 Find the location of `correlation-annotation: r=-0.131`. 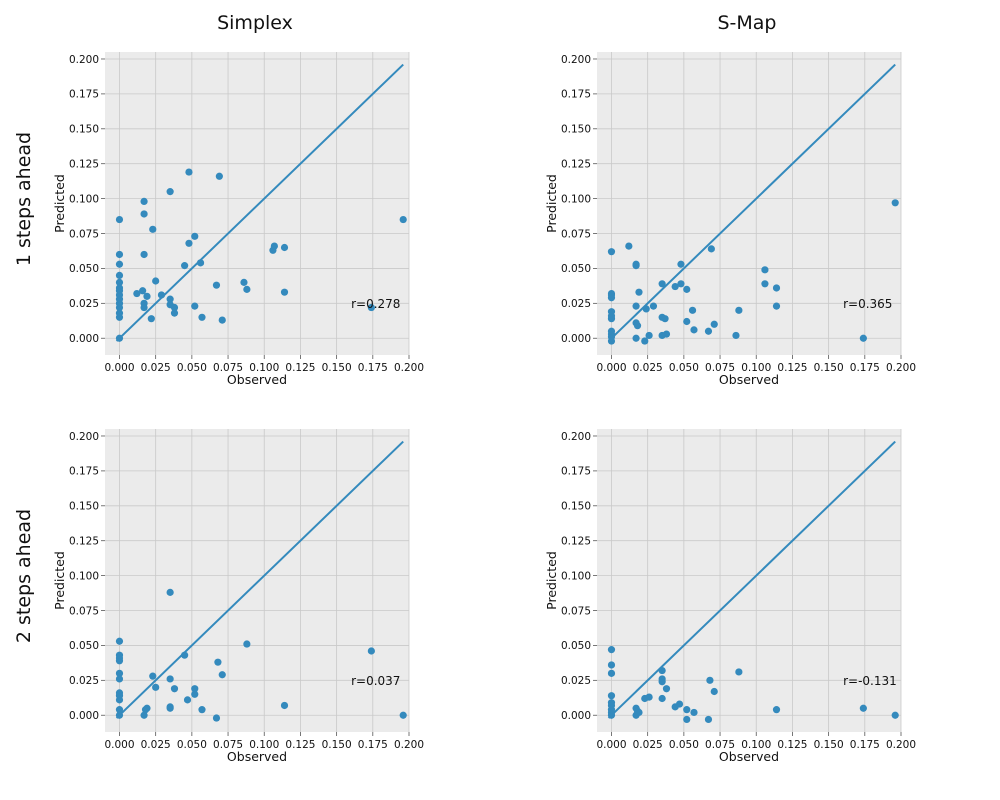

correlation-annotation: r=-0.131 is located at coordinates (870, 681).